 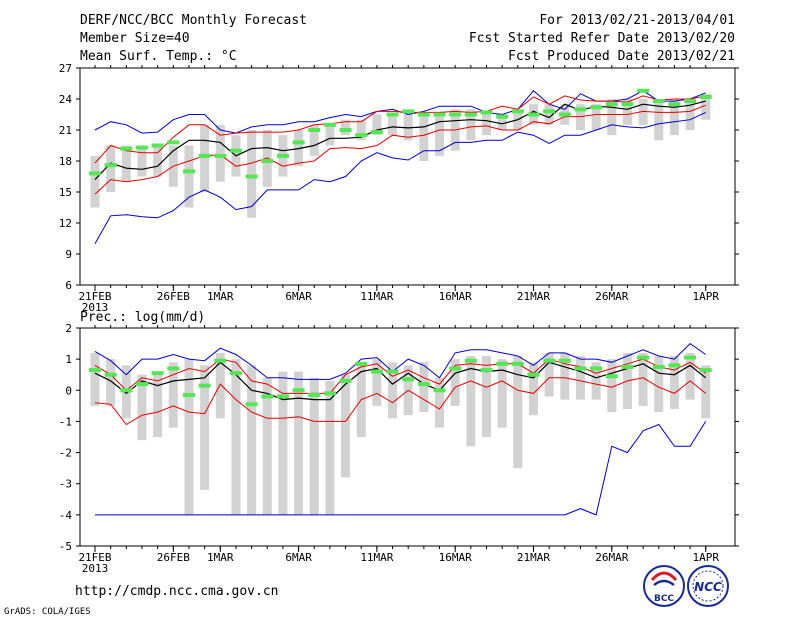 What do you see at coordinates (65, 484) in the screenshot?
I see `y-tick-label: -3` at bounding box center [65, 484].